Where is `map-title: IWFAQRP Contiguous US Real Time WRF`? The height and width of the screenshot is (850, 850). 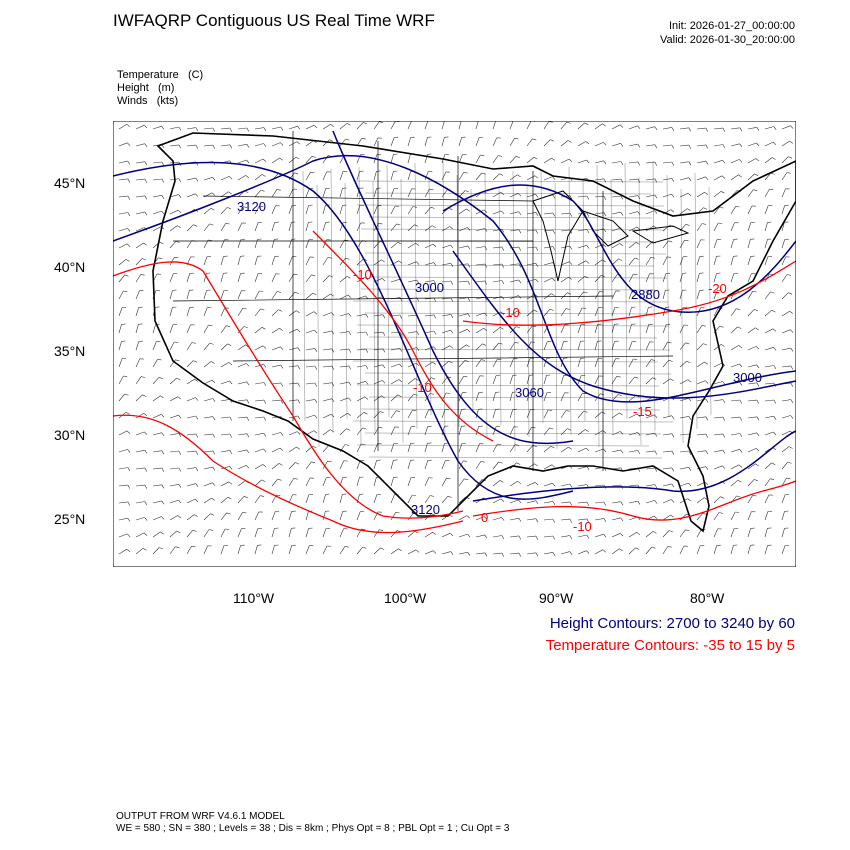 map-title: IWFAQRP Contiguous US Real Time WRF is located at coordinates (274, 20).